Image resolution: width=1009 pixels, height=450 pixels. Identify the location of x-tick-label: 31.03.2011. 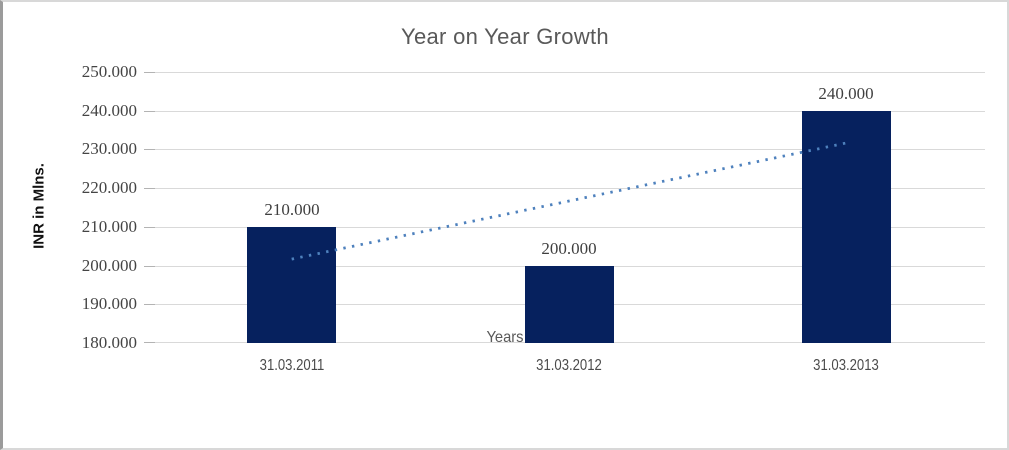
(292, 365).